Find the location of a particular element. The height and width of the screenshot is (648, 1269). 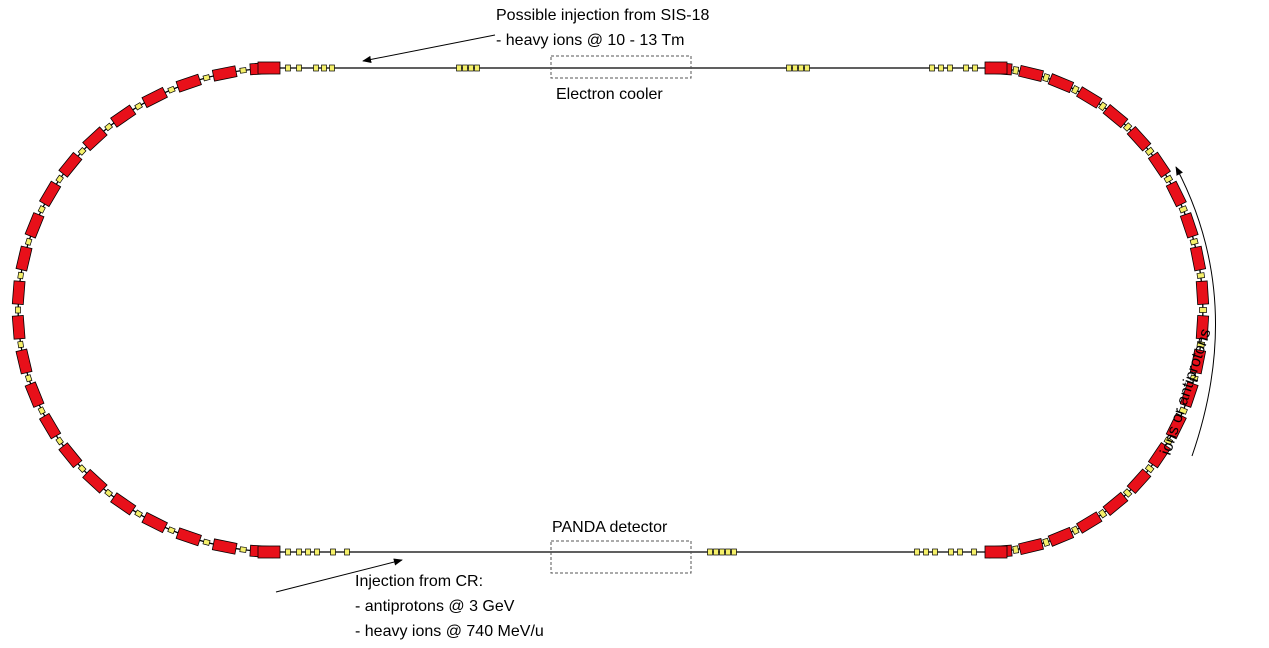

cr-injection-line1: Injection from CR: is located at coordinates (419, 581).